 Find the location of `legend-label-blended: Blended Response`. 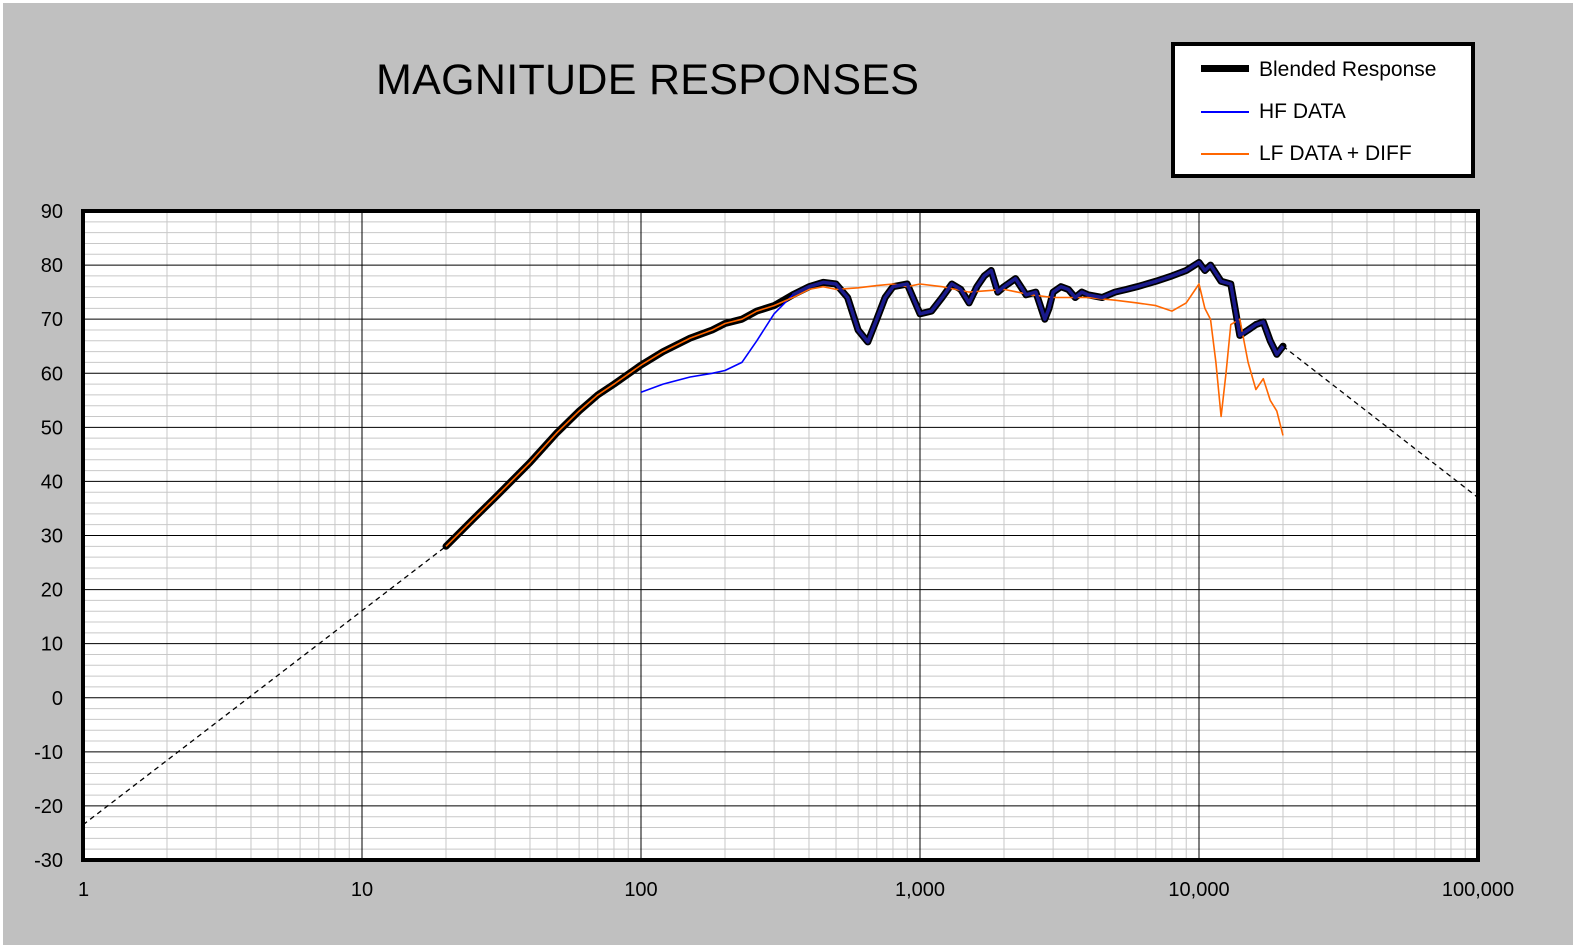

legend-label-blended: Blended Response is located at coordinates (1348, 69).